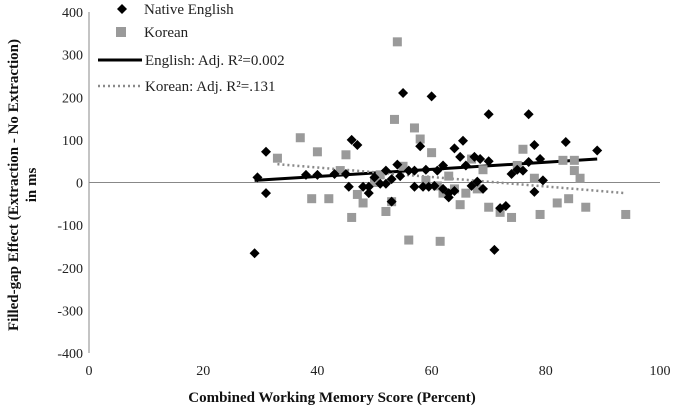 Image resolution: width=680 pixels, height=408 pixels. Describe the element at coordinates (546, 371) in the screenshot. I see `x-tick-label: 80` at that location.